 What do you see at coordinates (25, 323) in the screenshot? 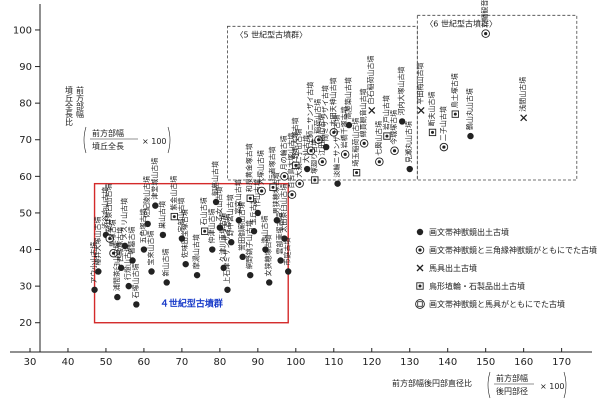
I see `y-tick-label: 20` at bounding box center [25, 323].